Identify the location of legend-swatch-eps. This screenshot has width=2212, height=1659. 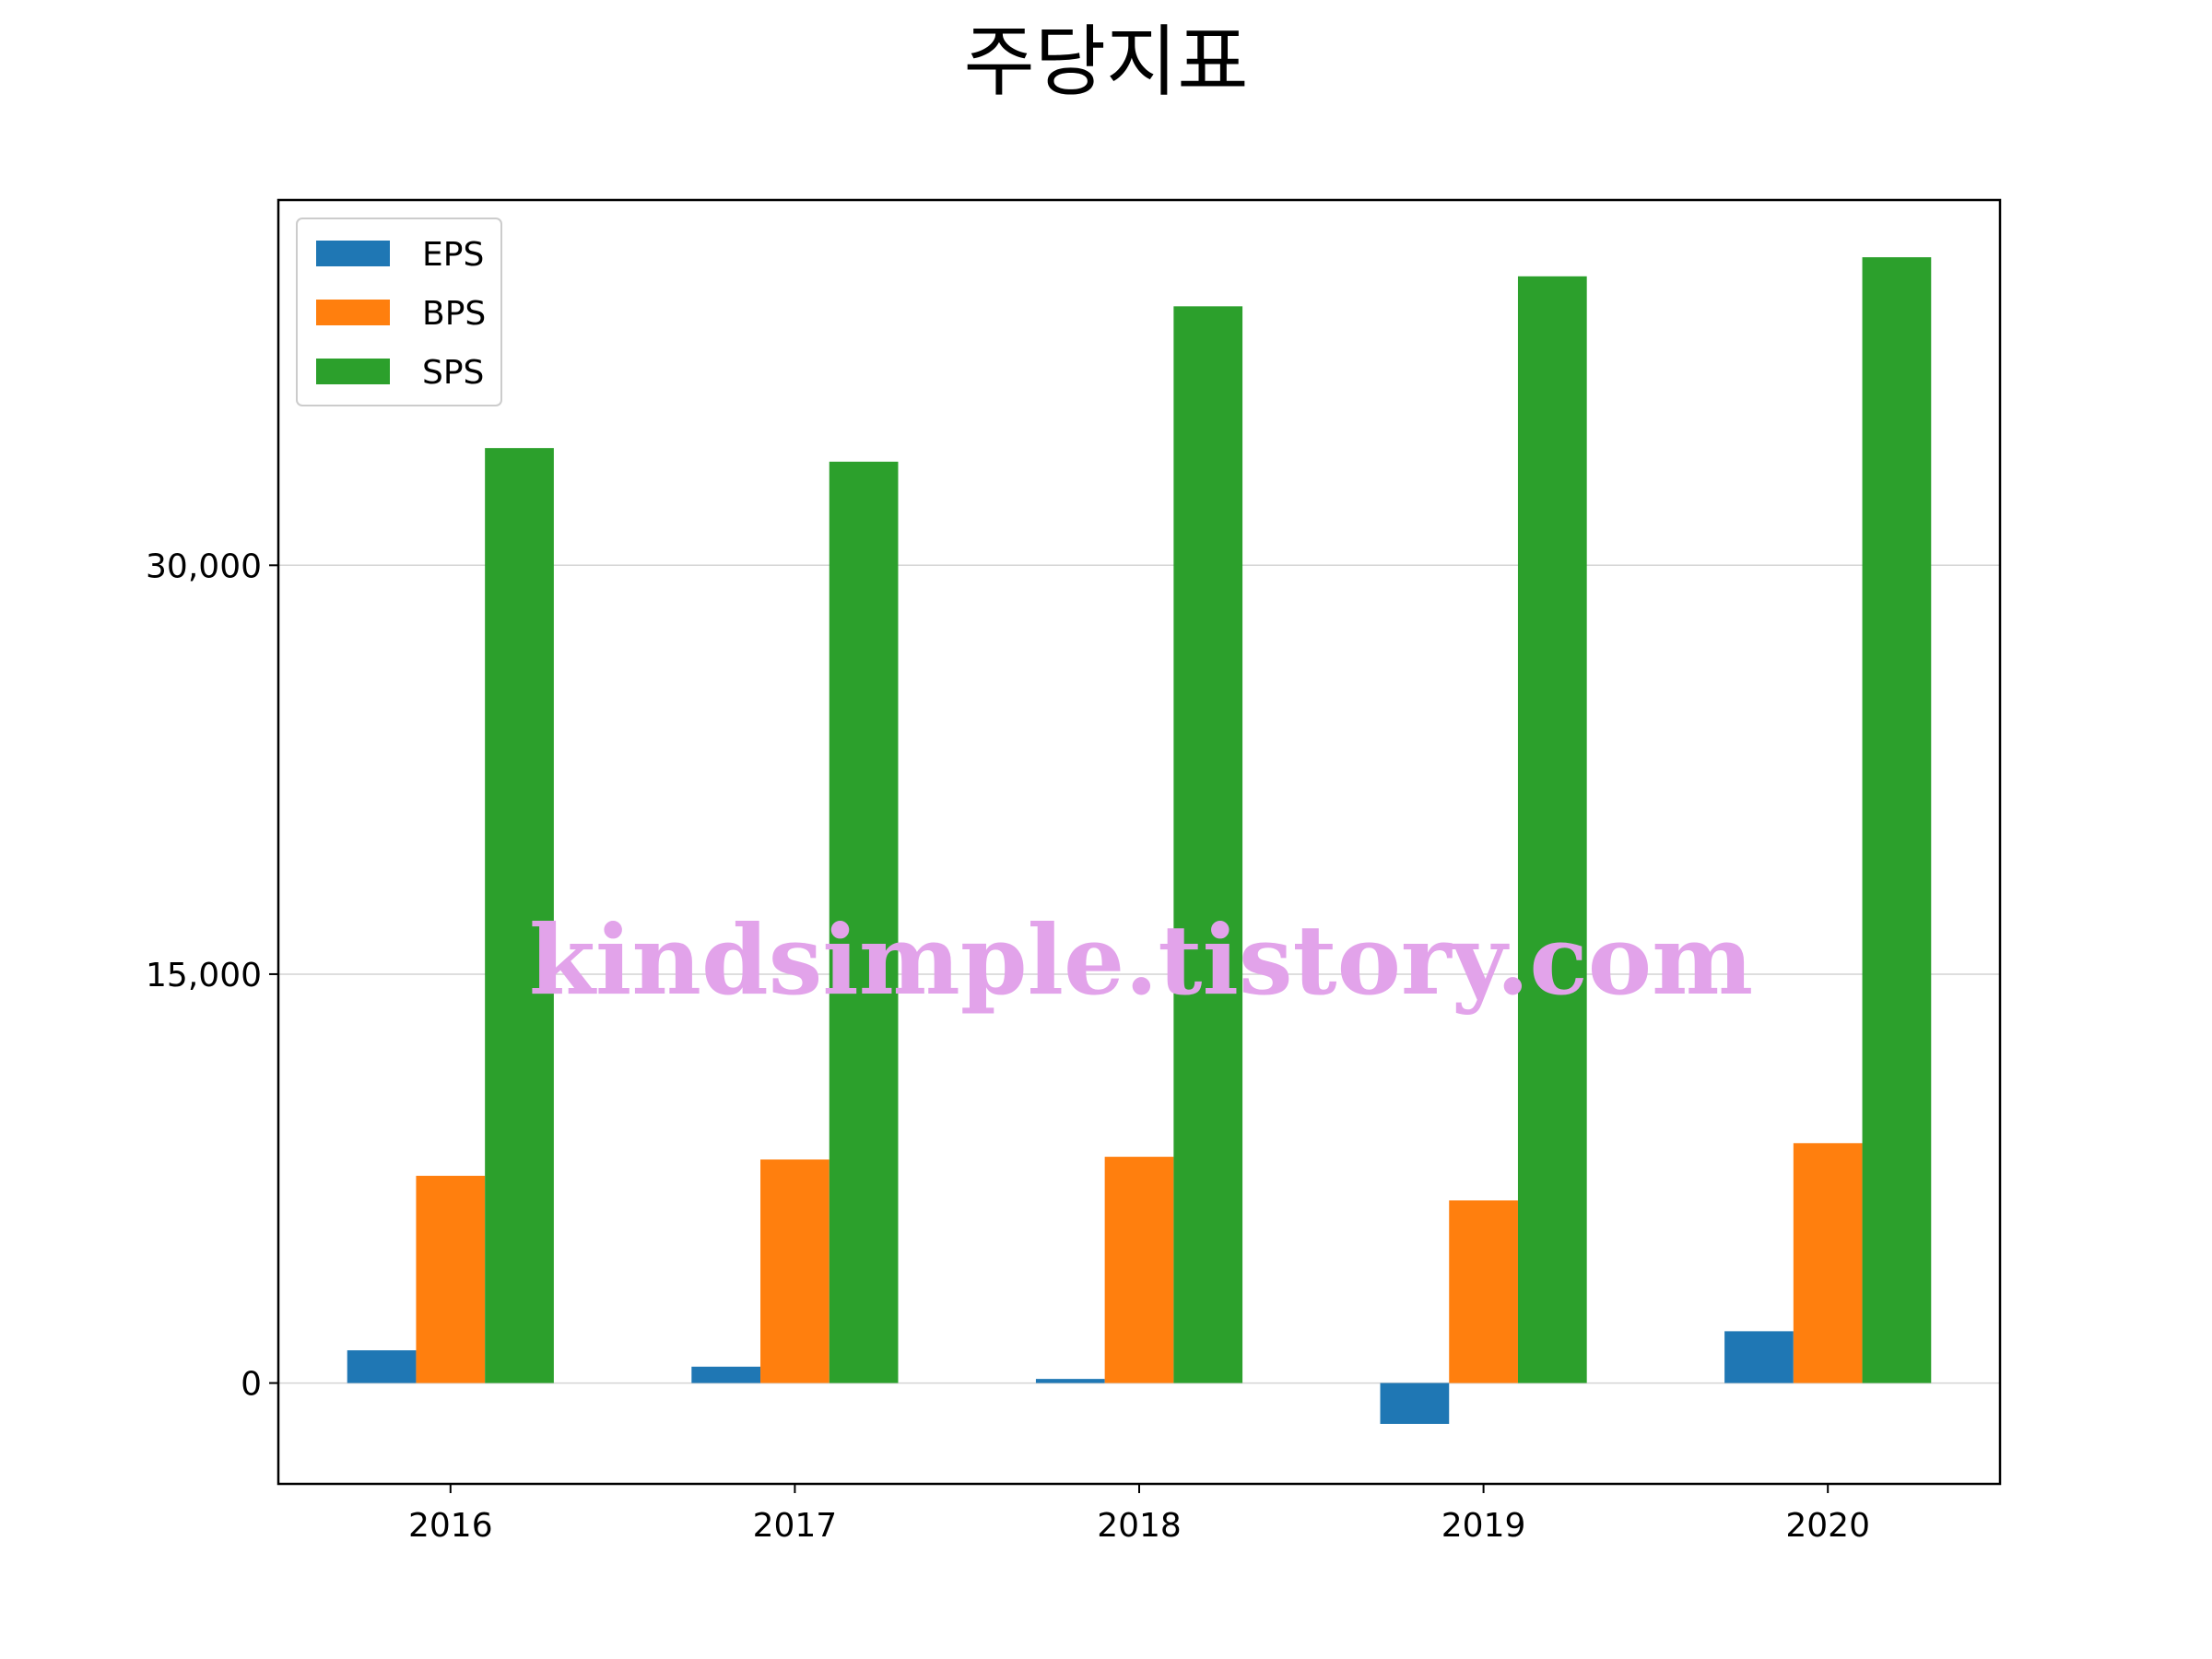
(353, 253).